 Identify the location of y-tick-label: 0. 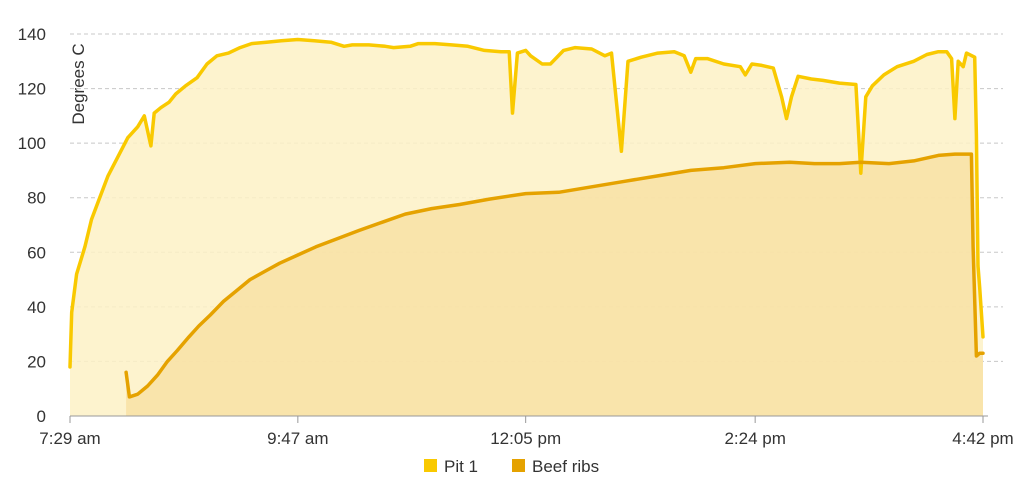
(41, 416).